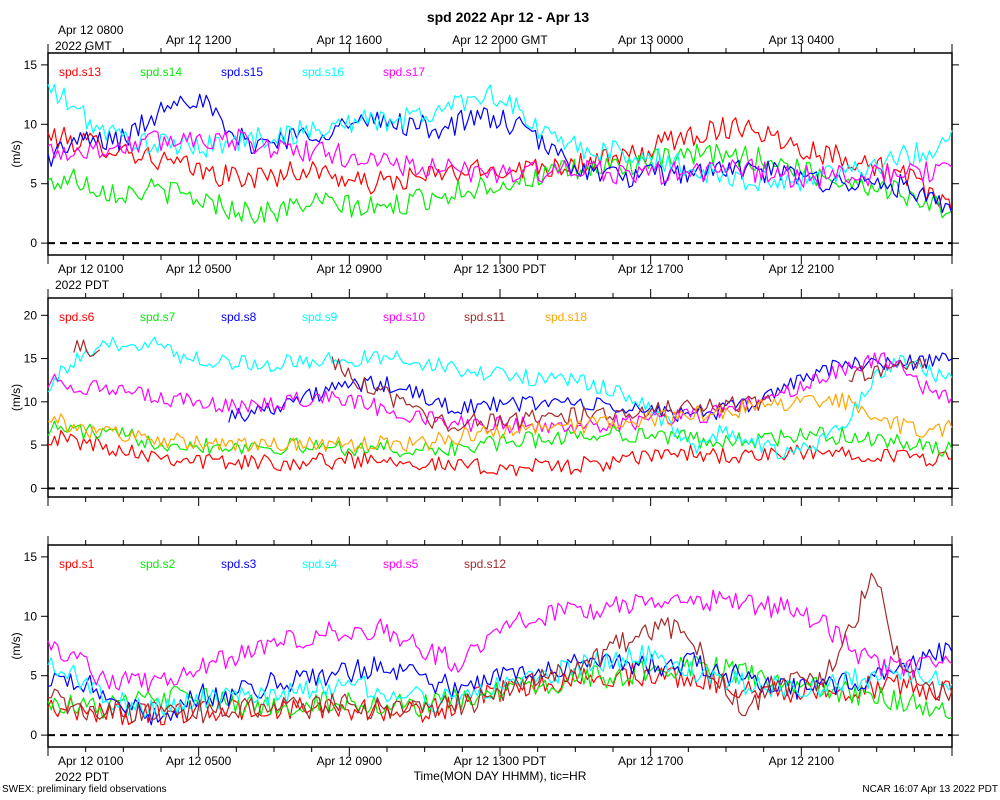  Describe the element at coordinates (323, 72) in the screenshot. I see `legend-entry-spd.s16: spd.s16` at that location.